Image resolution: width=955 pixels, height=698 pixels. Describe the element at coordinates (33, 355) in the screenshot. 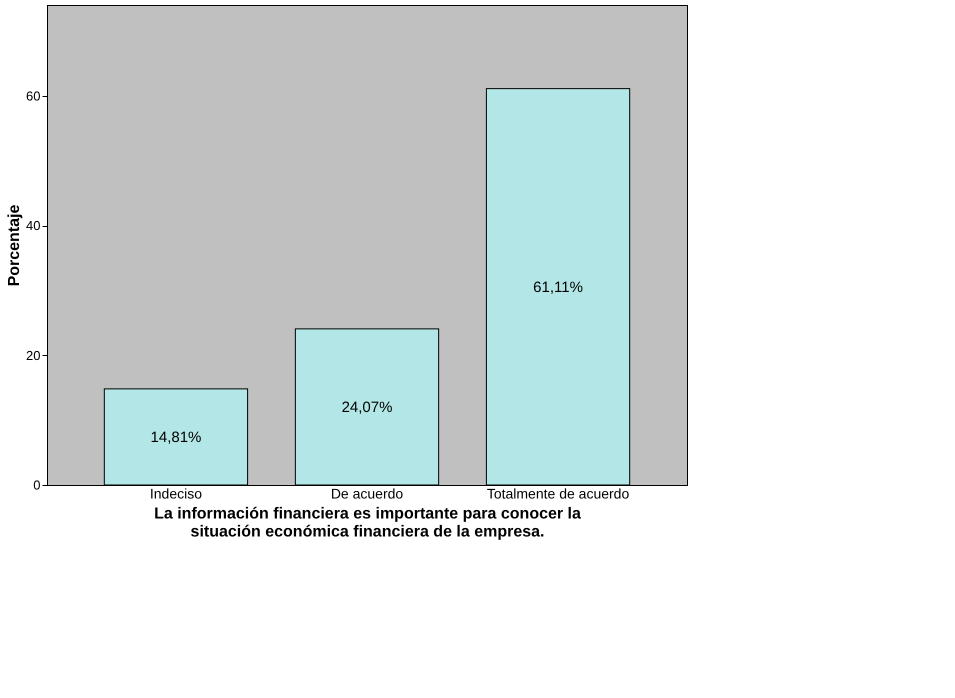

I see `y-tick-label: 20` at that location.